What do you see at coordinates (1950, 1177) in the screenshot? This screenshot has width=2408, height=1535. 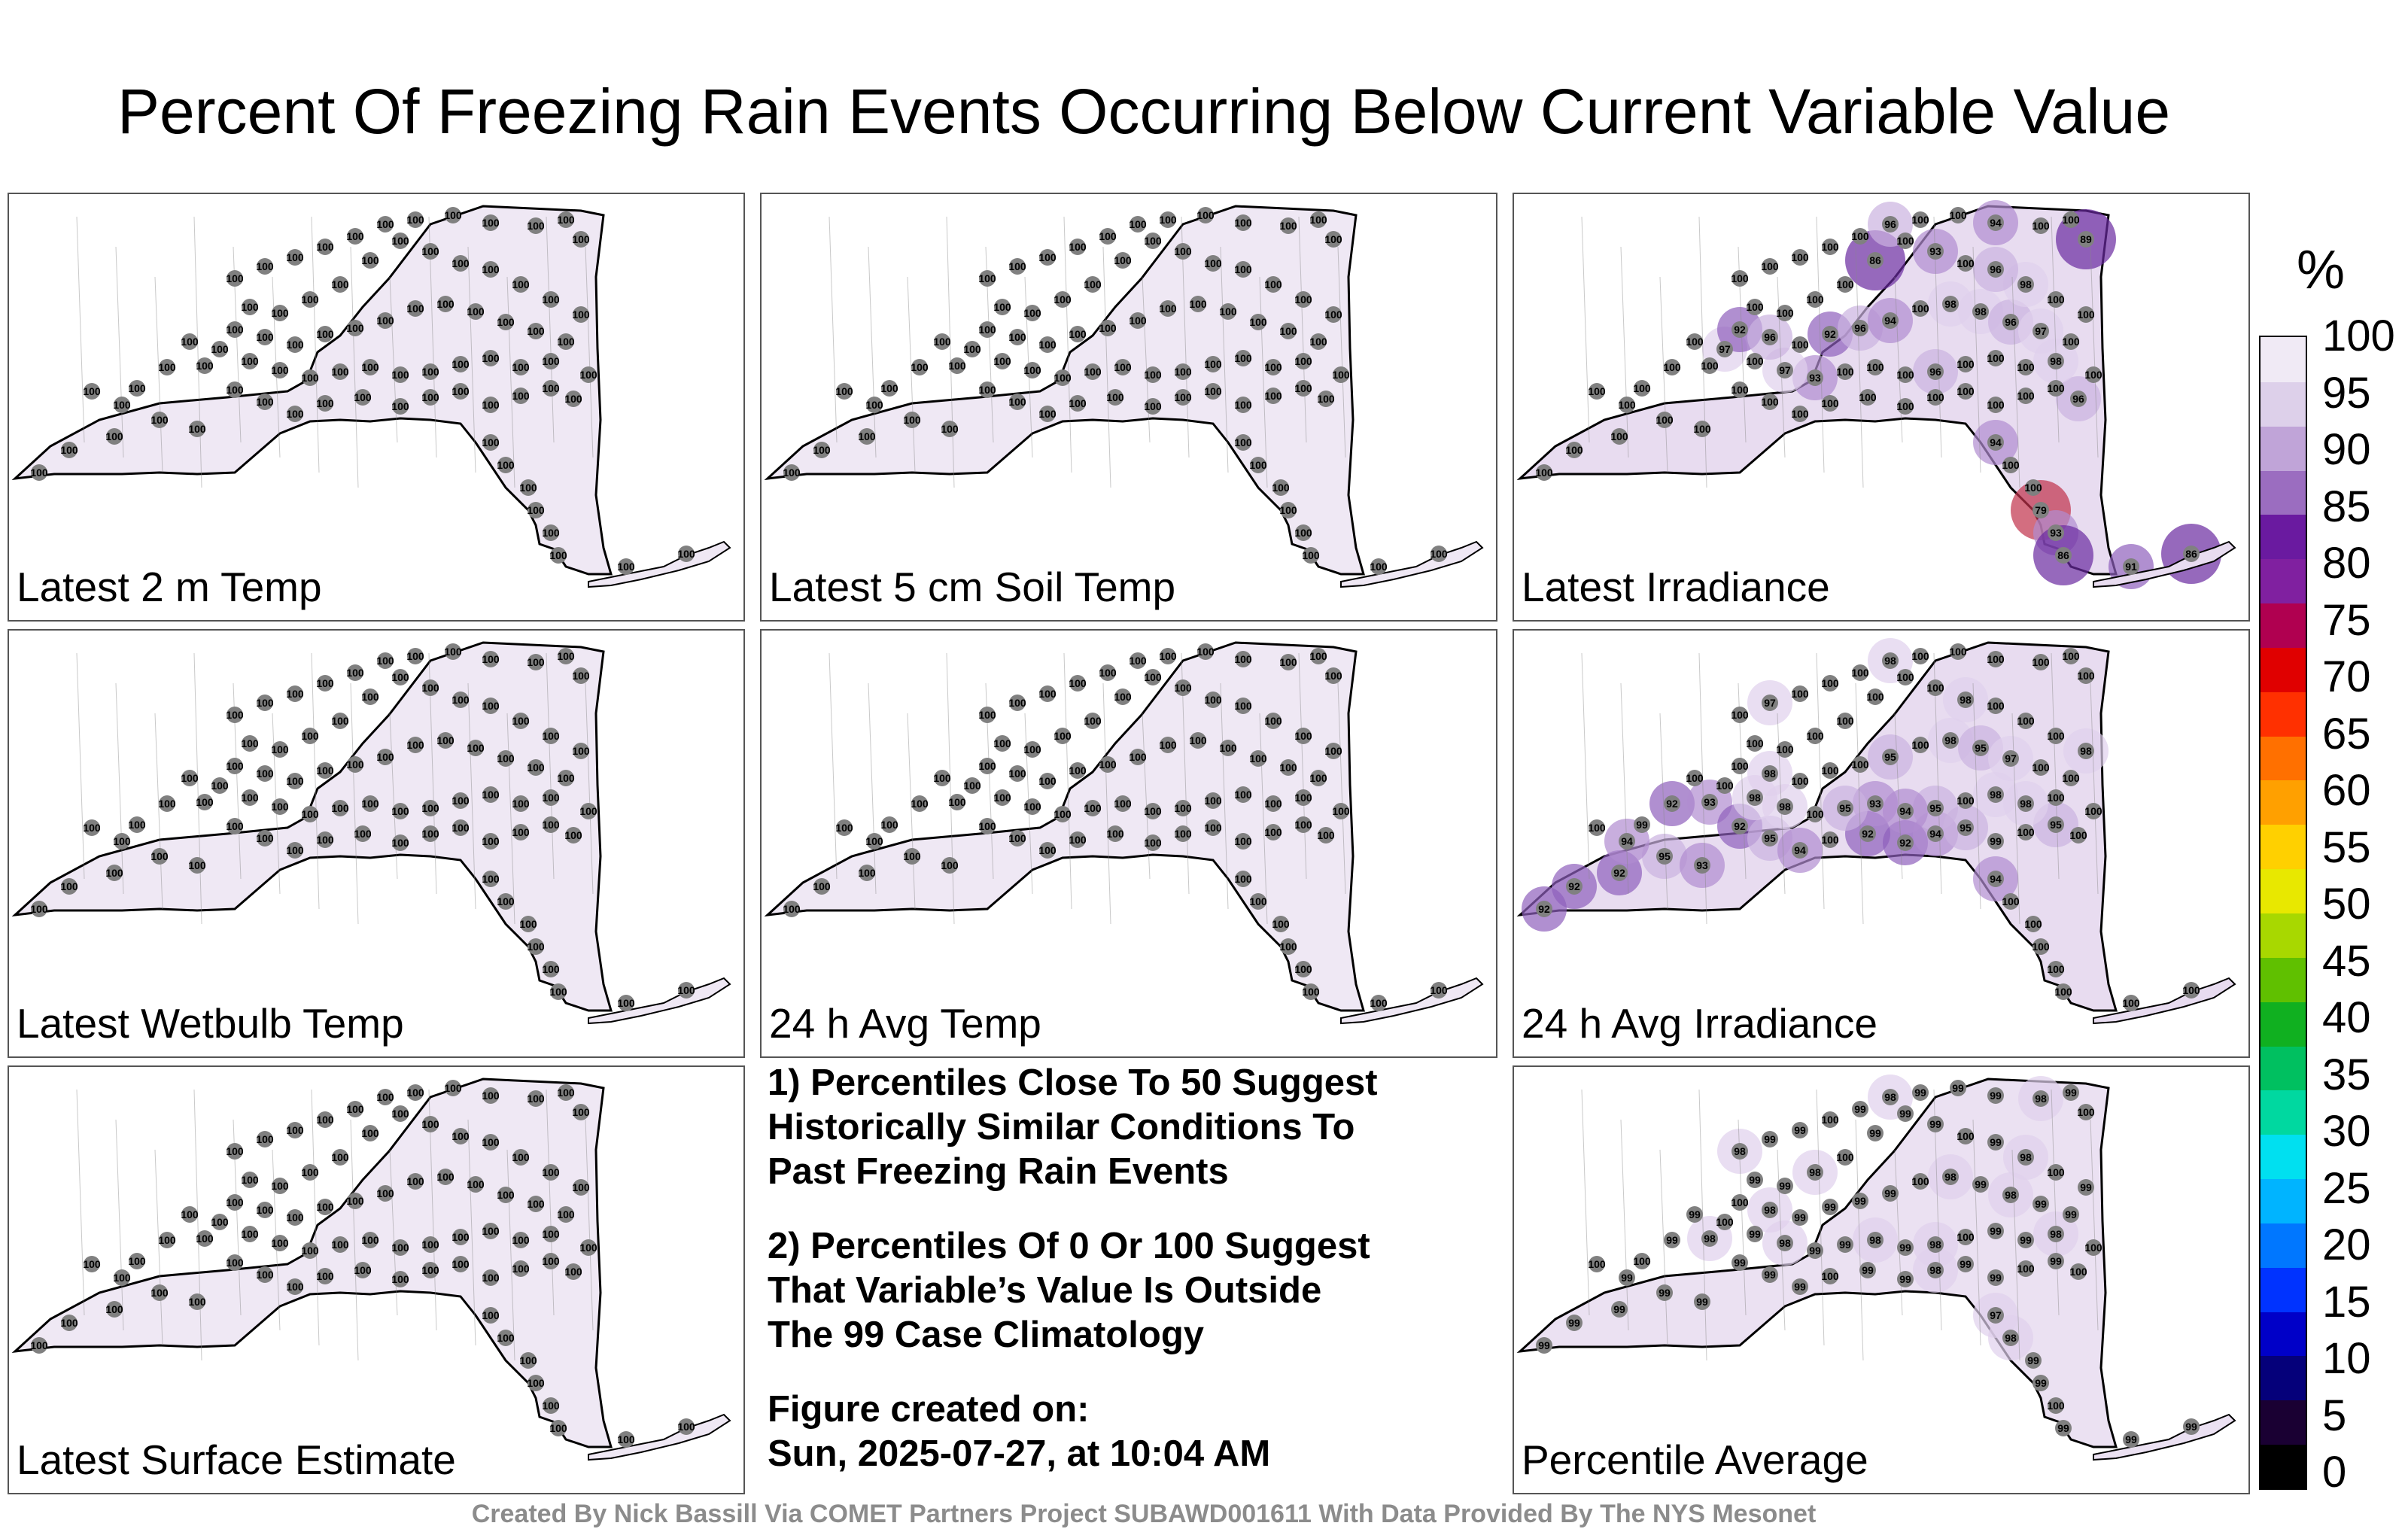 I see `station-value: 98` at bounding box center [1950, 1177].